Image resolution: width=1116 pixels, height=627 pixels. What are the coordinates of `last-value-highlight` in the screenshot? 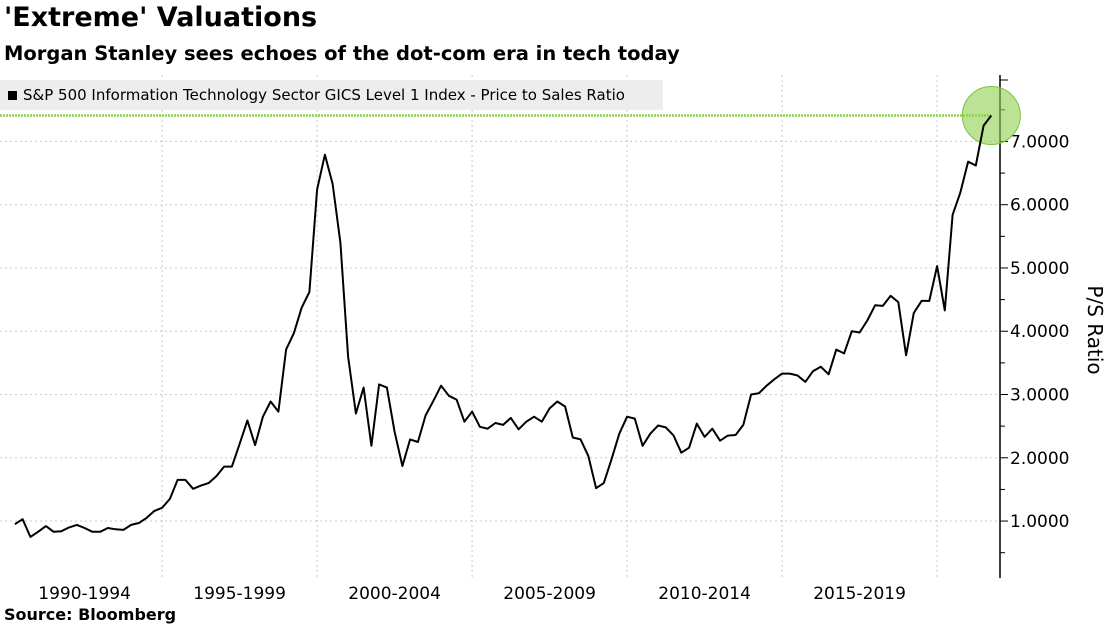 It's located at (510, 115).